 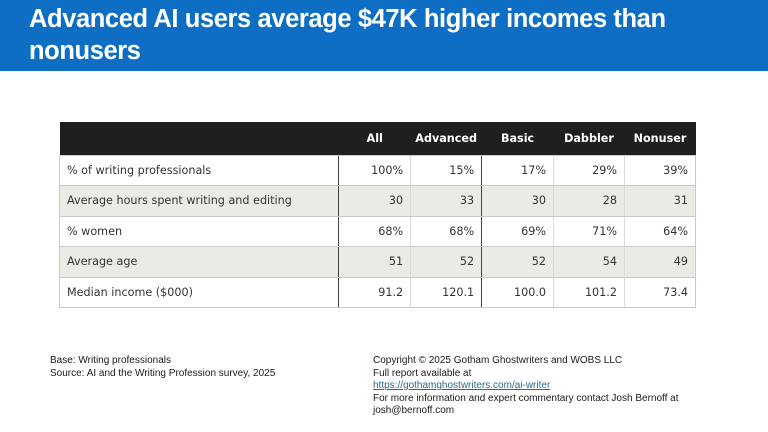 I want to click on column-header-nonuser: Nonuser, so click(x=660, y=138).